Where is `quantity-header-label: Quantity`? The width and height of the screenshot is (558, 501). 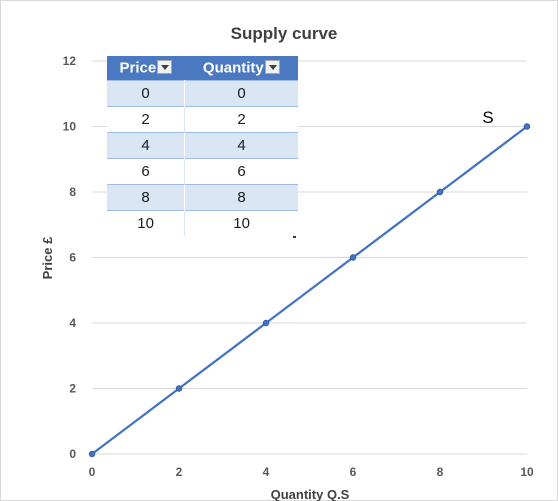 quantity-header-label: Quantity is located at coordinates (233, 68).